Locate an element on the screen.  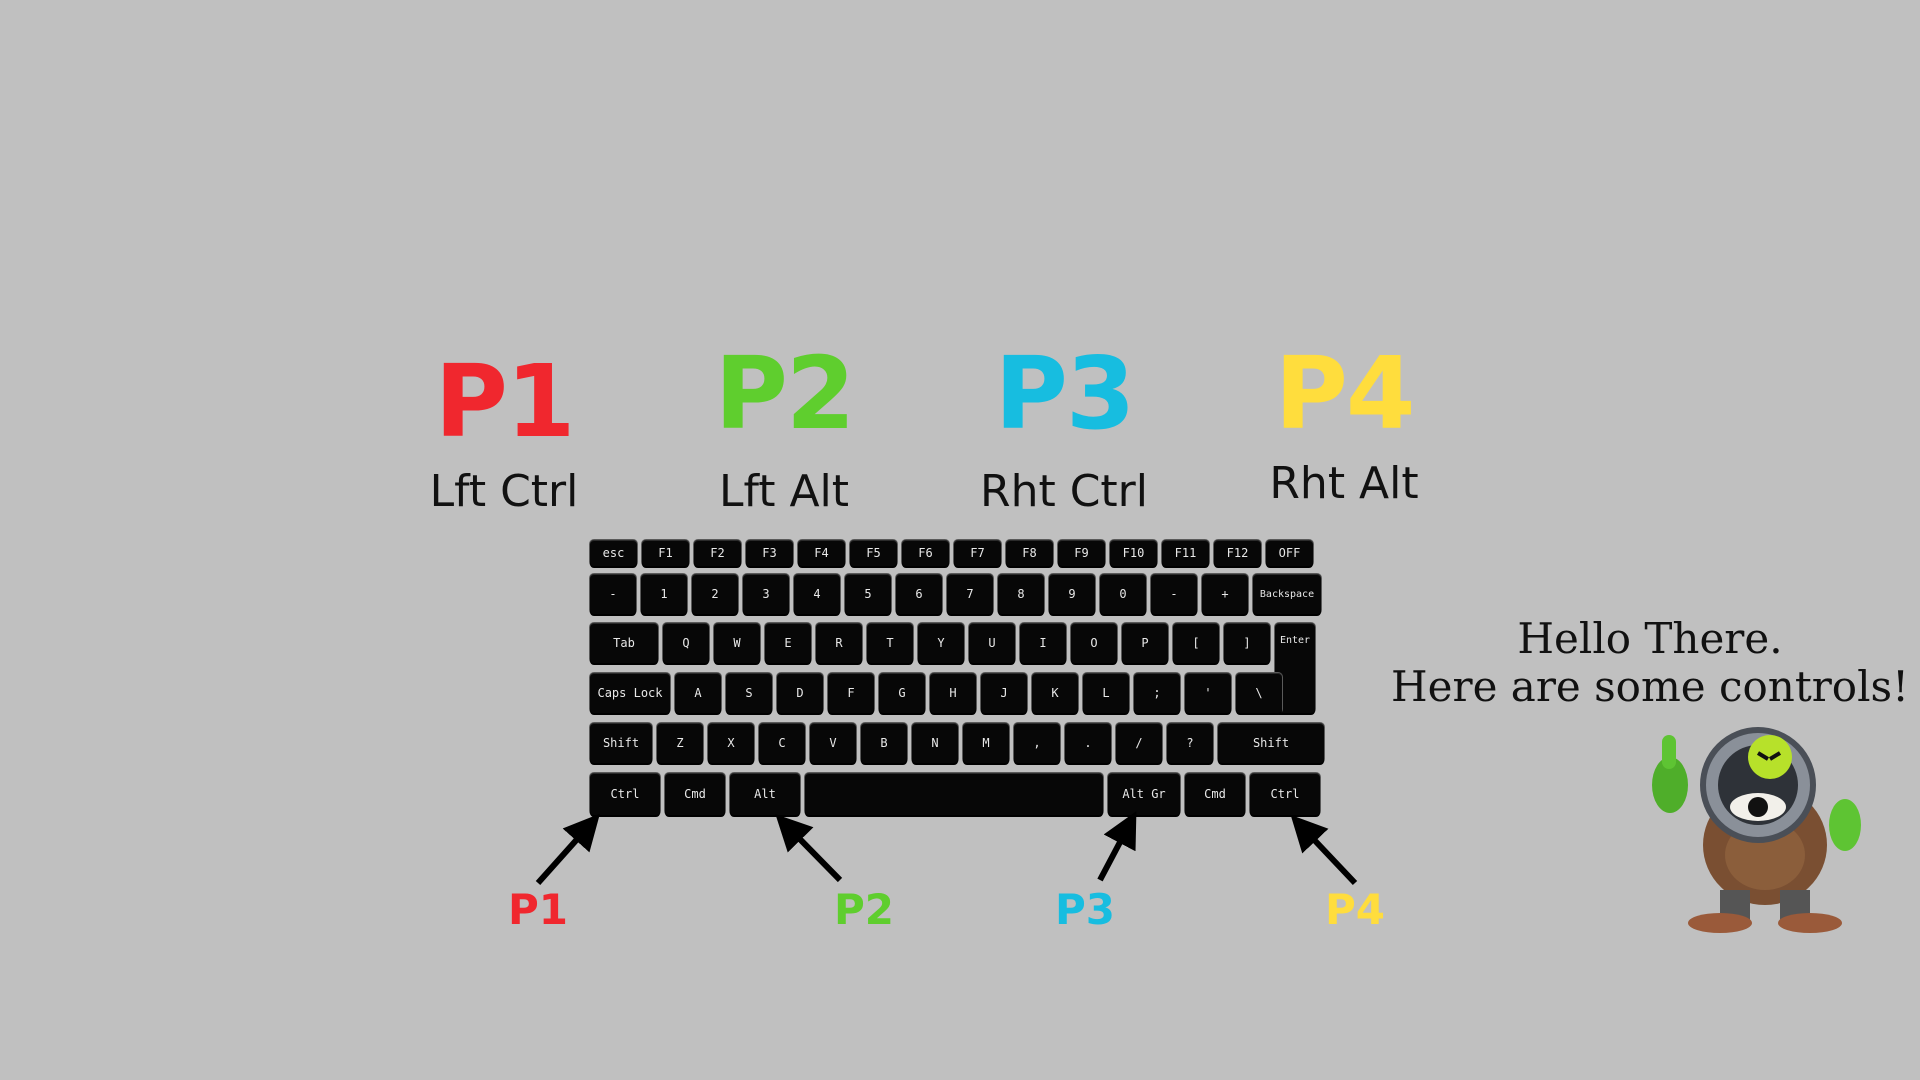
player-2-control: Lft Alt is located at coordinates (784, 491).